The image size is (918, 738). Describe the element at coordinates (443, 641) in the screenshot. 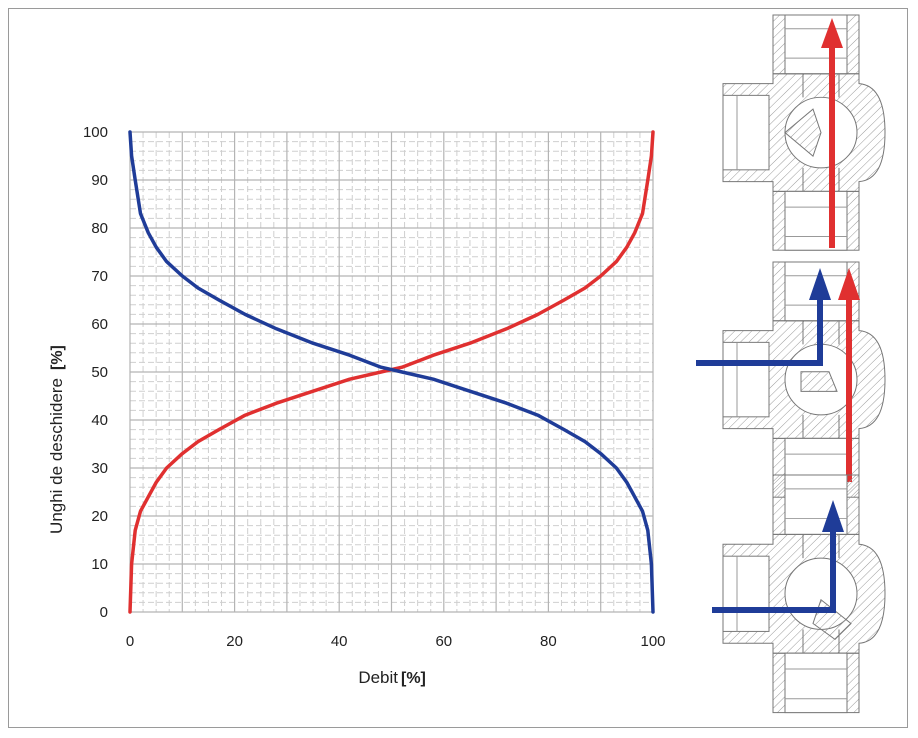

I see `x-tick-label: 60` at that location.